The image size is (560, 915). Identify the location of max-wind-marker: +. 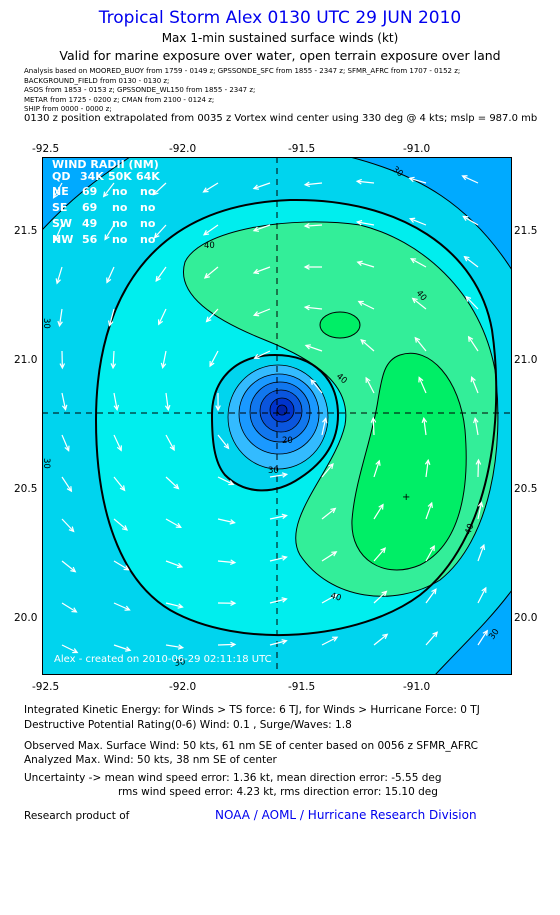
(406, 497).